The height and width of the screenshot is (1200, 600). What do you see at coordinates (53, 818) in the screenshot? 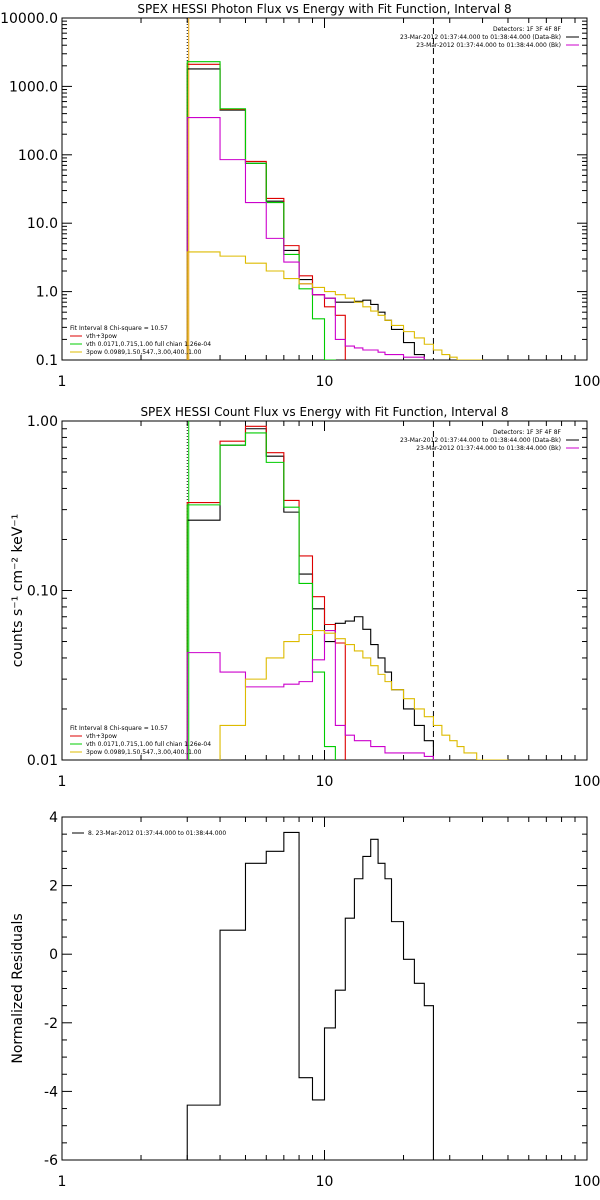
I see `y-tick-label: 4` at bounding box center [53, 818].